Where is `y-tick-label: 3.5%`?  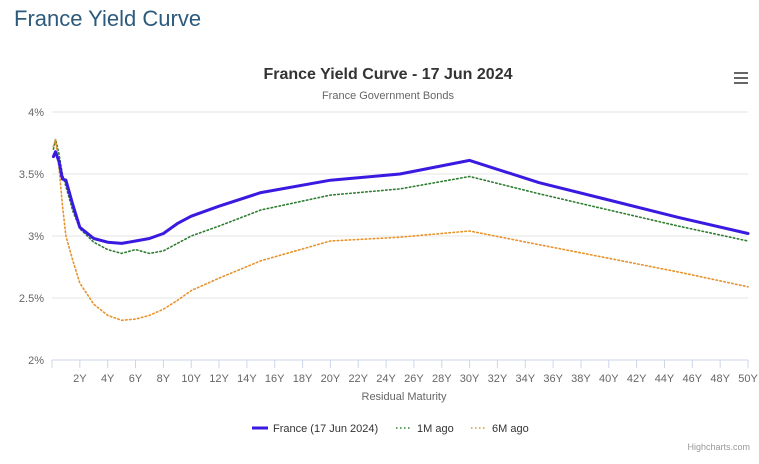
y-tick-label: 3.5% is located at coordinates (31, 175).